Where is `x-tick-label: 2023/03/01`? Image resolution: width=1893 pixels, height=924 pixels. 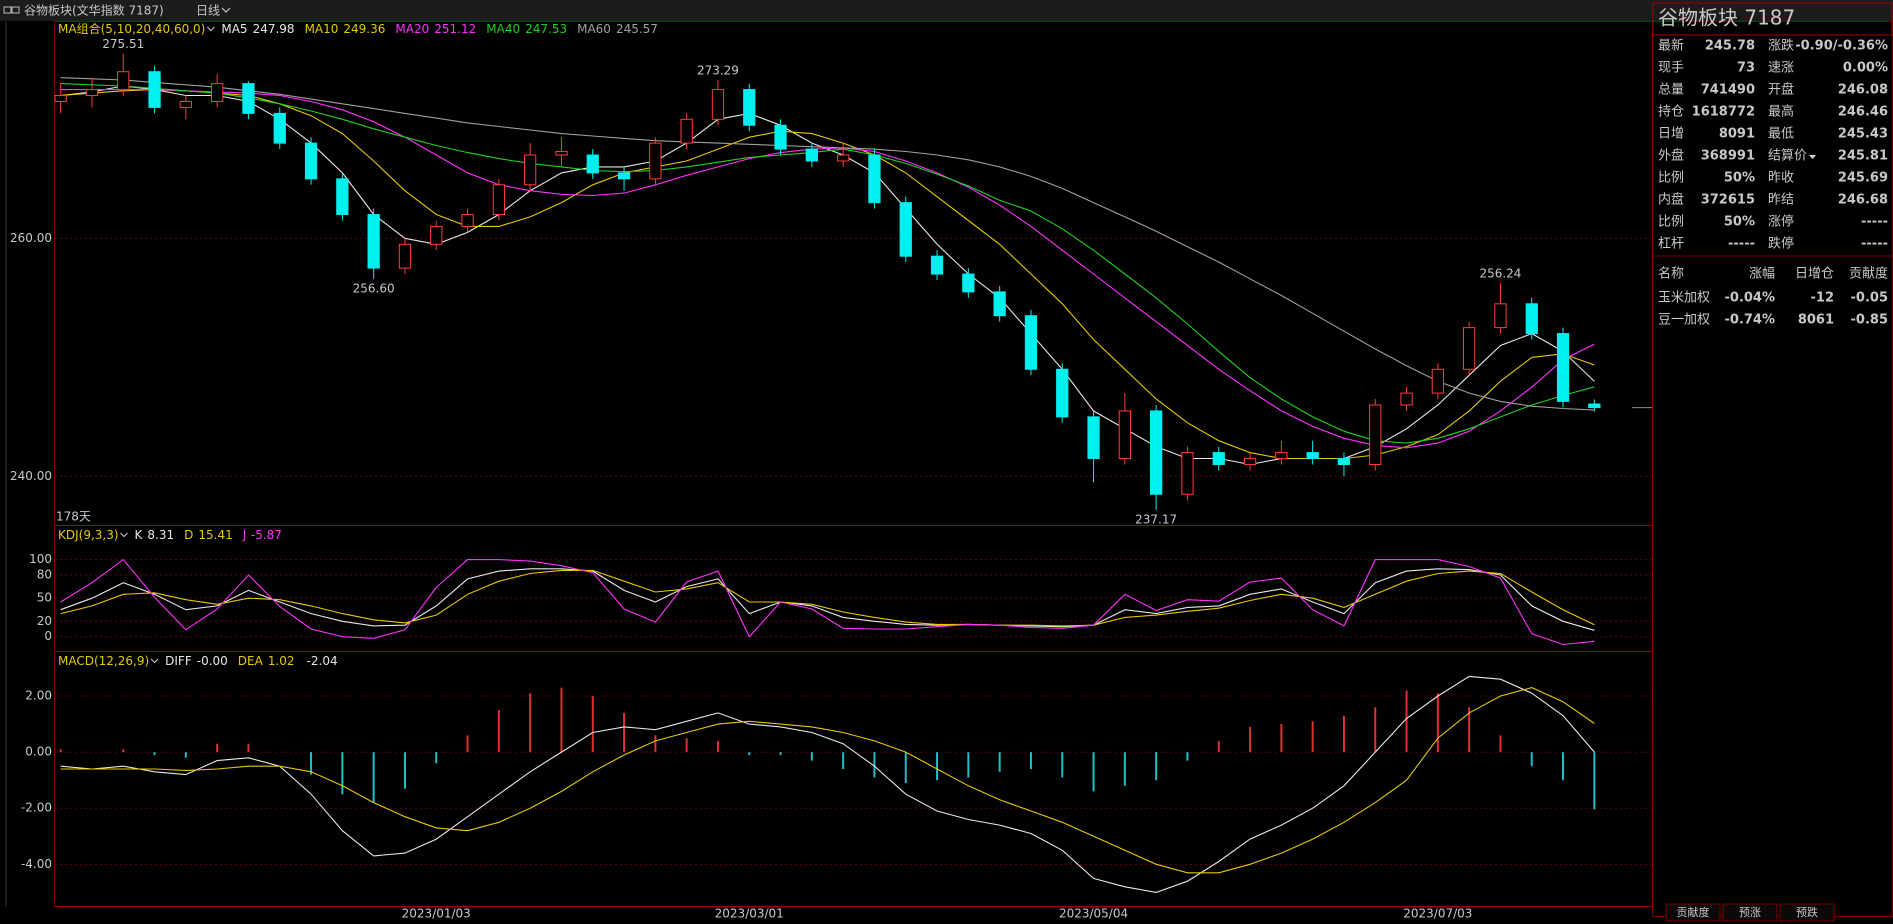 x-tick-label: 2023/03/01 is located at coordinates (749, 914).